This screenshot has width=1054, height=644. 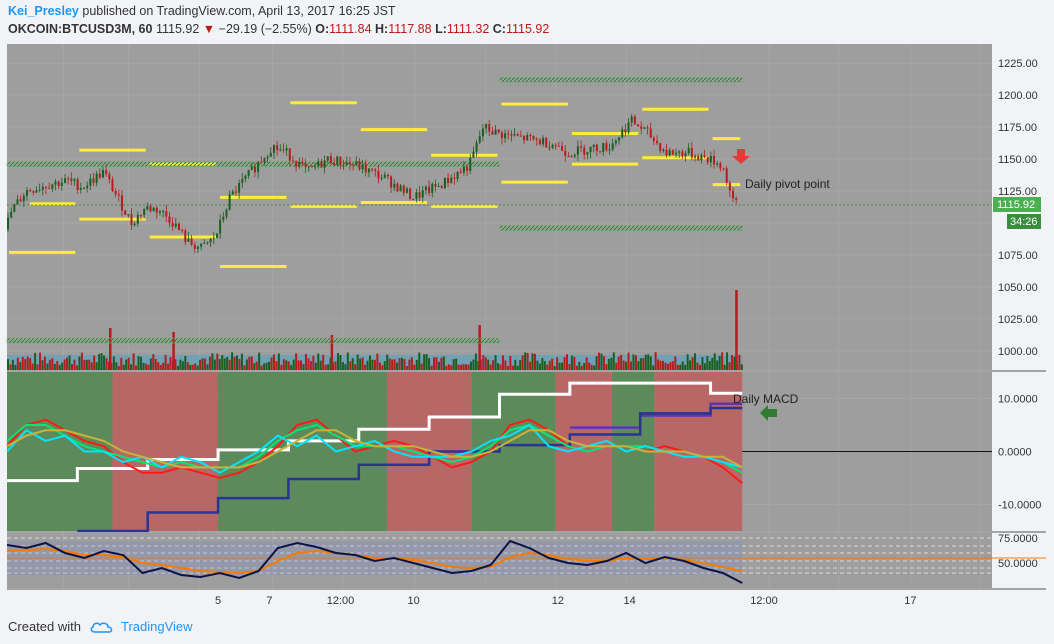 I want to click on countdown-badge, so click(x=1024, y=221).